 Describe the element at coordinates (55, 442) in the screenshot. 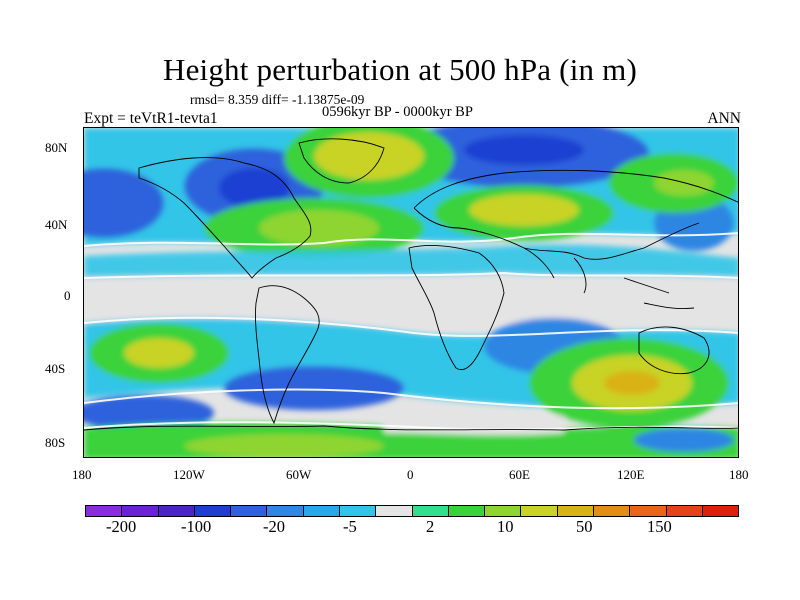

I see `lat-tick-label: 80S` at that location.